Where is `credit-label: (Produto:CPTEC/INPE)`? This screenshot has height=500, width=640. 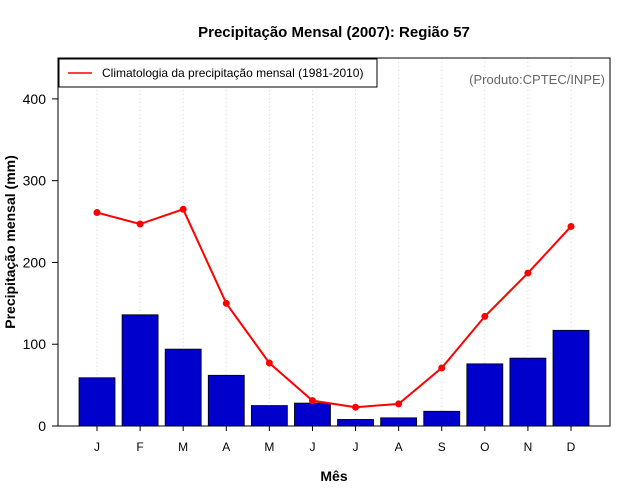 credit-label: (Produto:CPTEC/INPE) is located at coordinates (537, 79).